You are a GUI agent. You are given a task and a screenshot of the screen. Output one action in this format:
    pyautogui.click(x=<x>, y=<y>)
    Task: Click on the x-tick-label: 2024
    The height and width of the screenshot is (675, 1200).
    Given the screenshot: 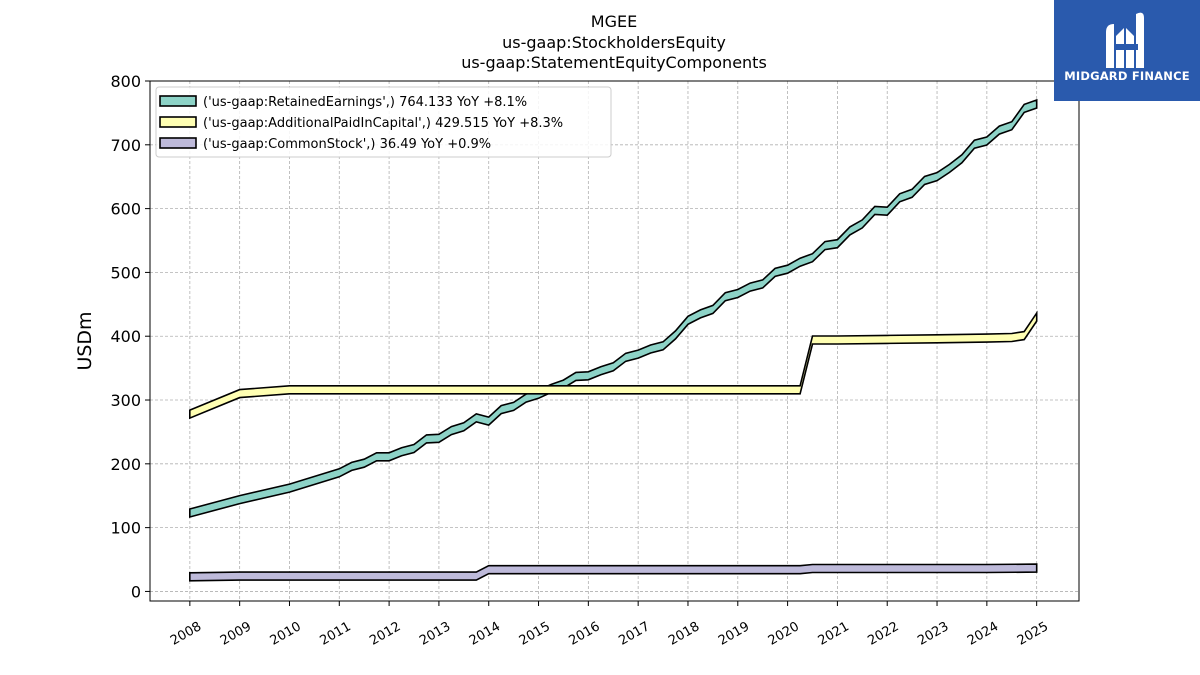 What is the action you would take?
    pyautogui.click(x=983, y=634)
    